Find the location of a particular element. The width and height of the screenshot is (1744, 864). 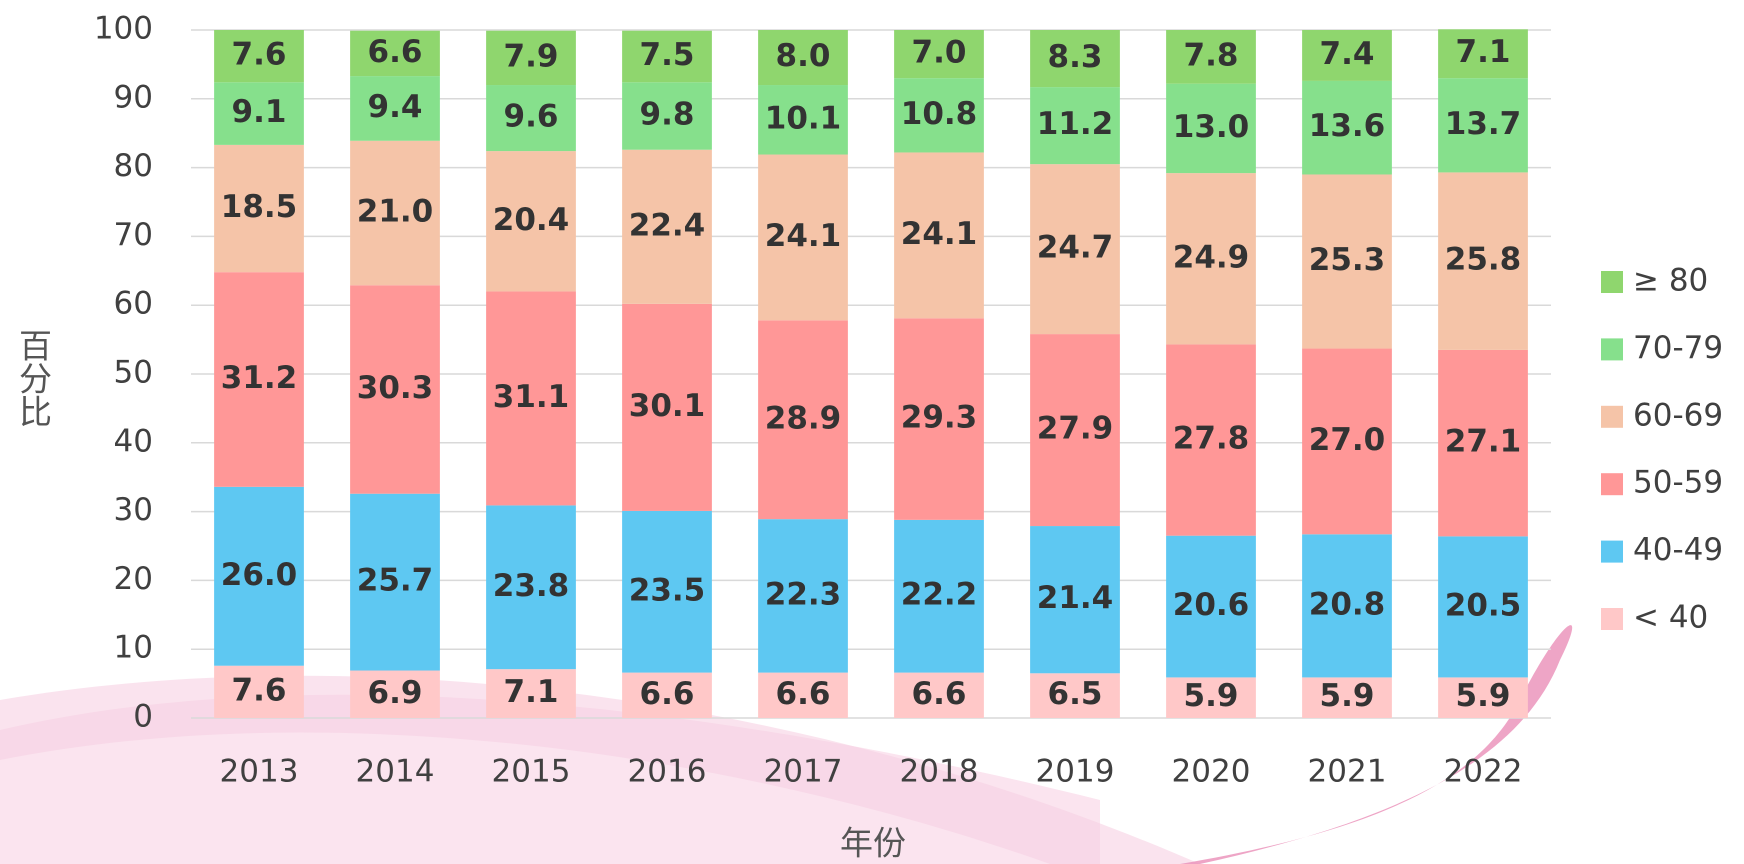

value-label: 7.5 is located at coordinates (667, 55).